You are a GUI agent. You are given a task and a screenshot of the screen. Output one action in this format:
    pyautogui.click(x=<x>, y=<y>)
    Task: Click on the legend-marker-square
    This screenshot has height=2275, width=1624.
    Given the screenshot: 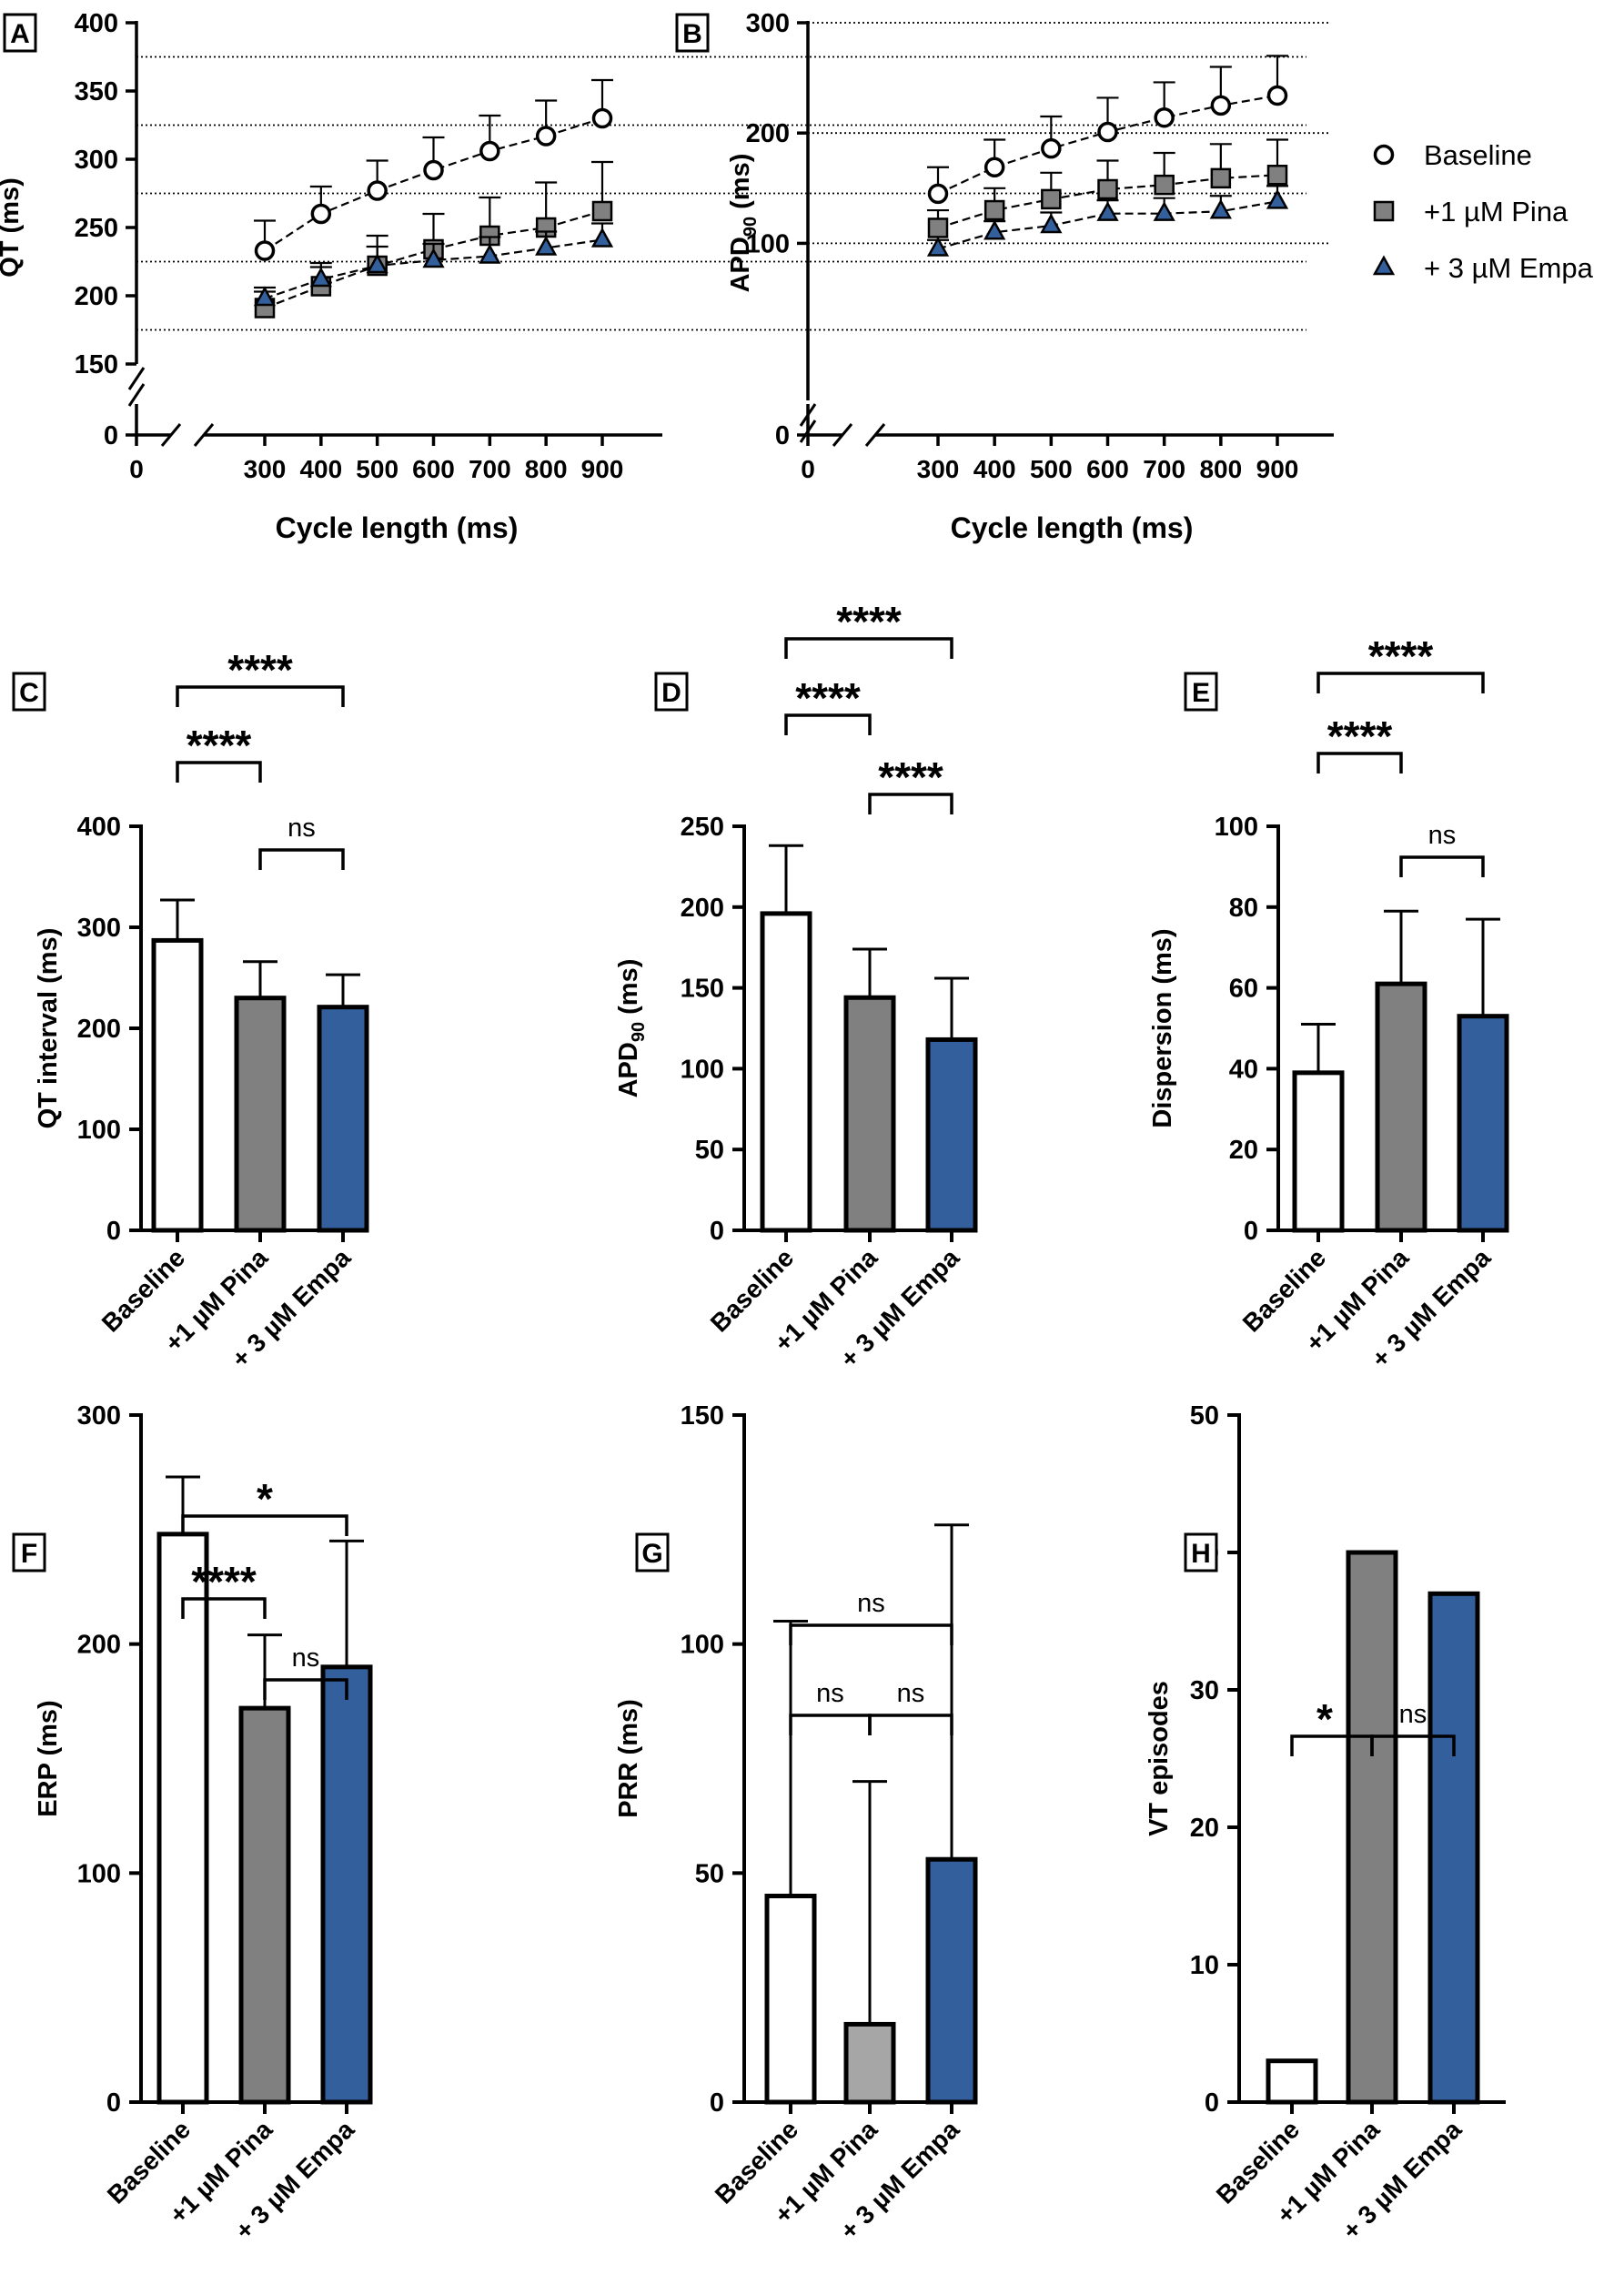 What is the action you would take?
    pyautogui.click(x=1384, y=211)
    